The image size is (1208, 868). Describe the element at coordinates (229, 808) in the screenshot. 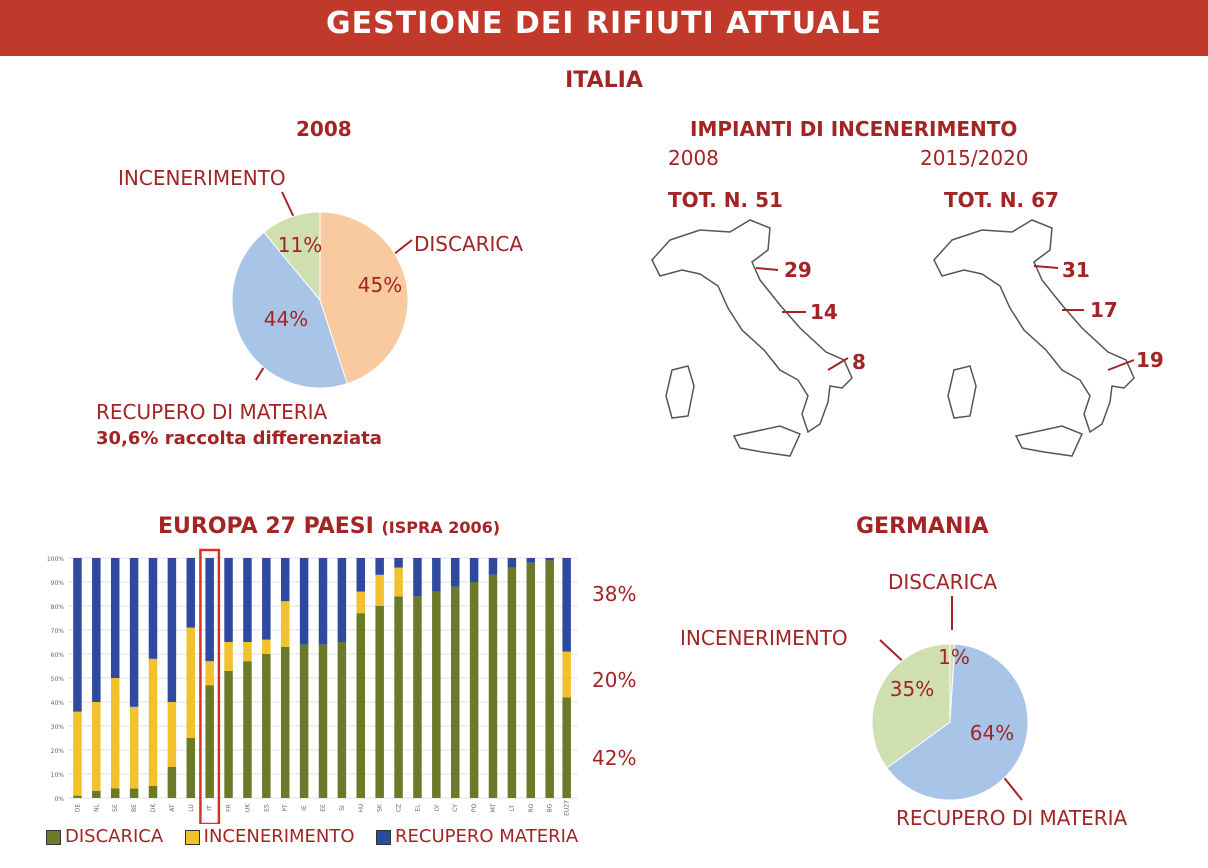

I see `europe-xtick-label: FR` at that location.